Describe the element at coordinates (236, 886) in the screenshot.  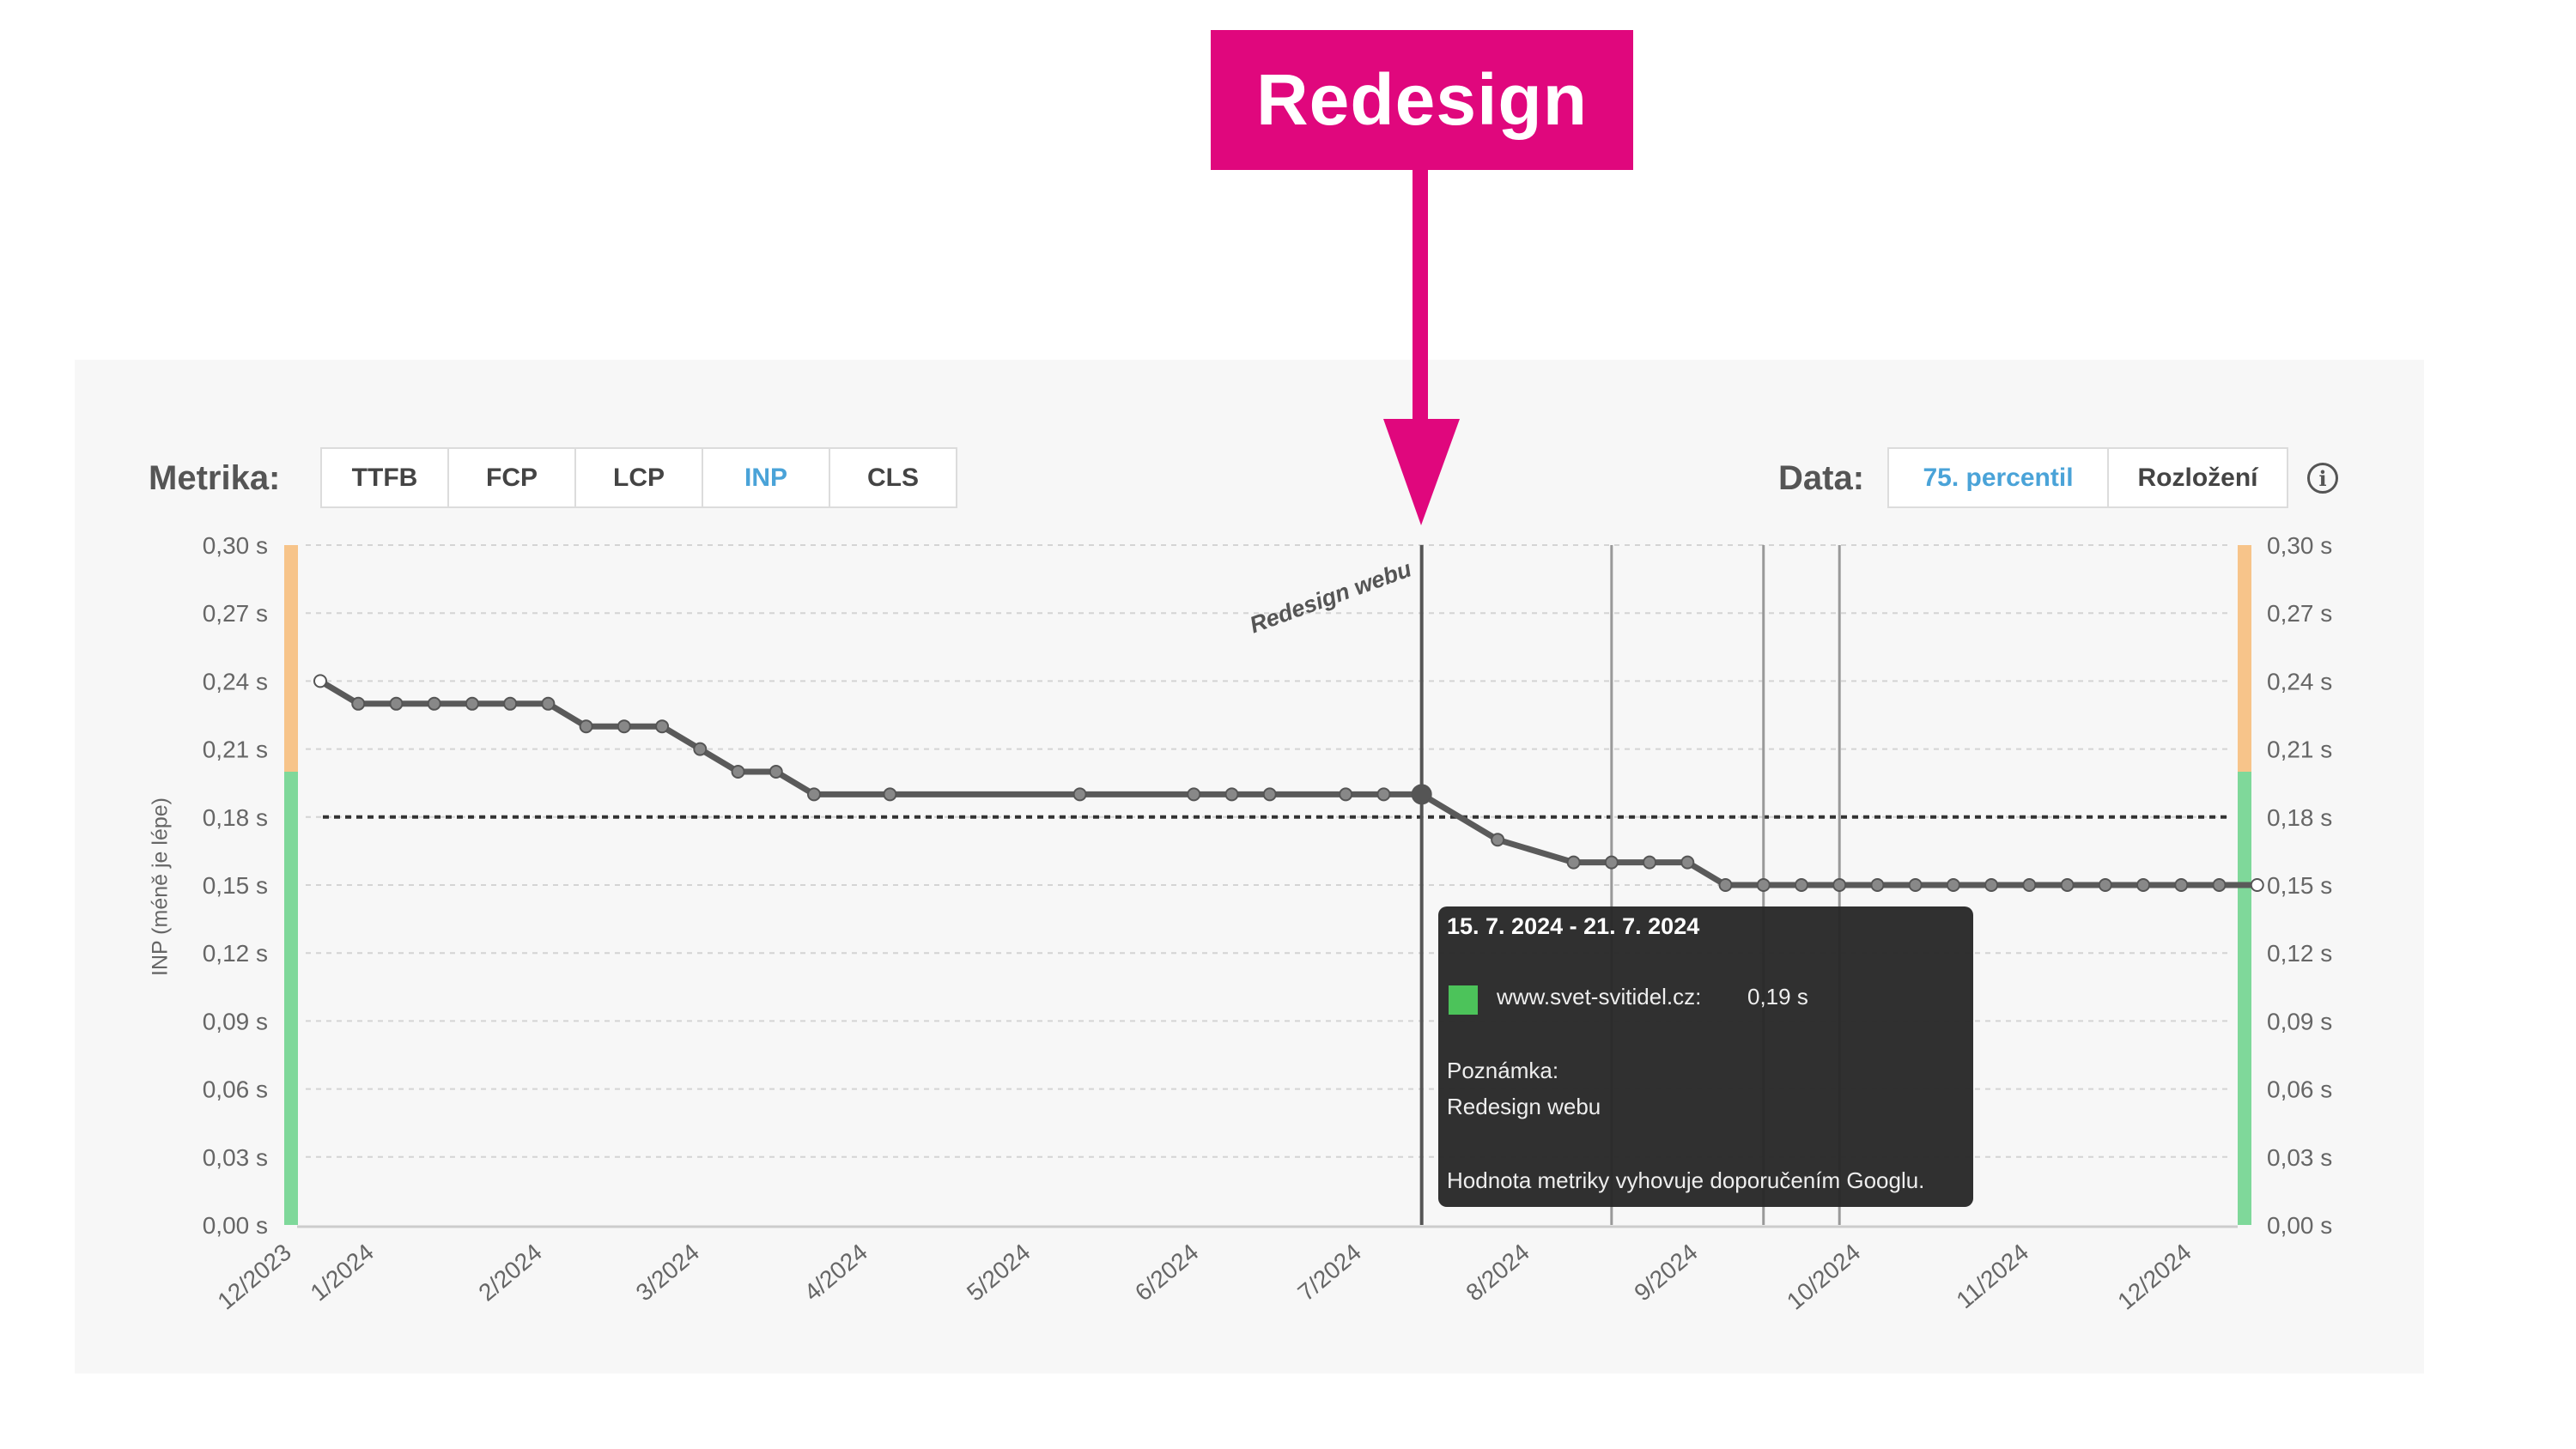
I see `y-tick-label-left: 0,15 s` at that location.